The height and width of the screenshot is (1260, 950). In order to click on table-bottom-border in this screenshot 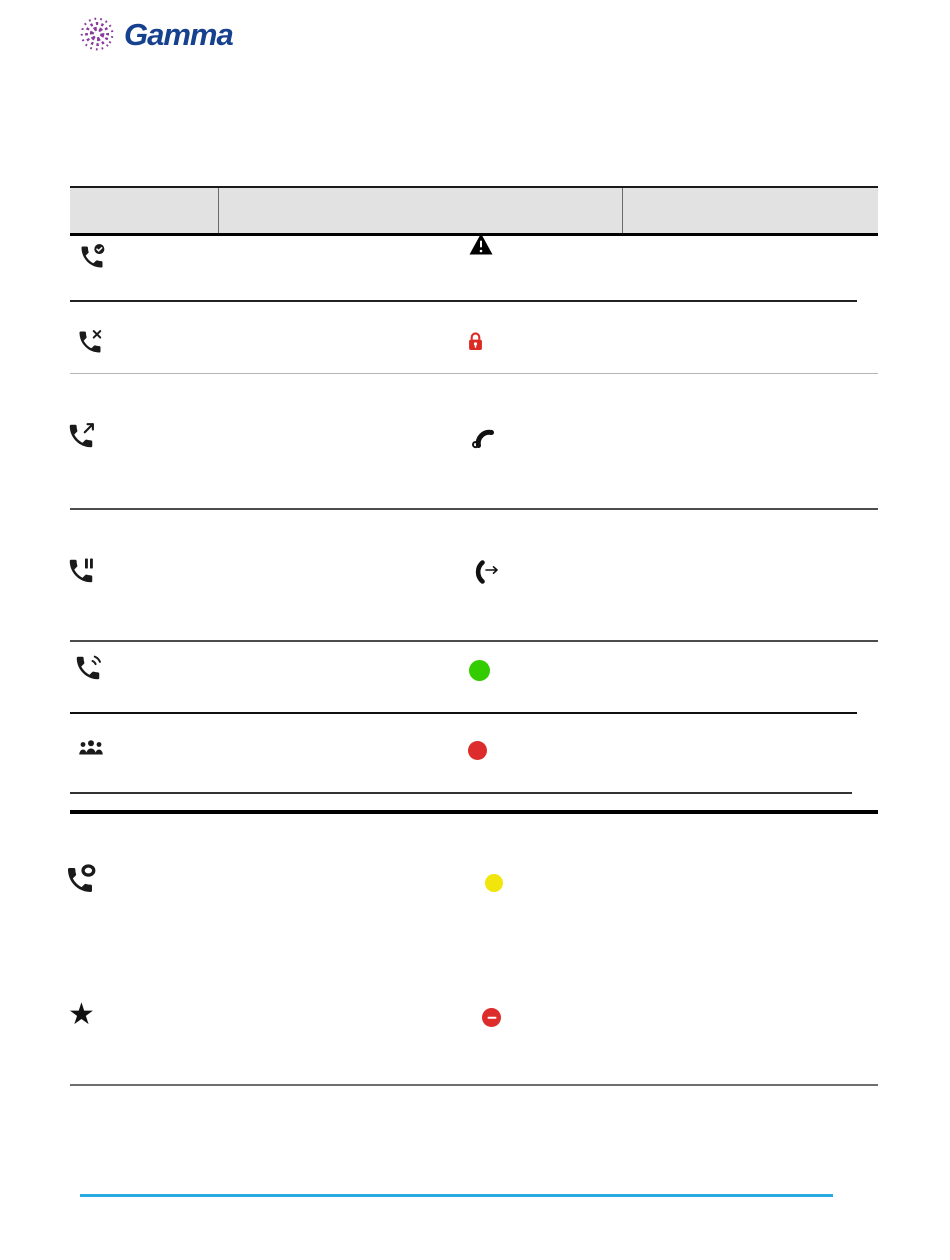, I will do `click(474, 1085)`.